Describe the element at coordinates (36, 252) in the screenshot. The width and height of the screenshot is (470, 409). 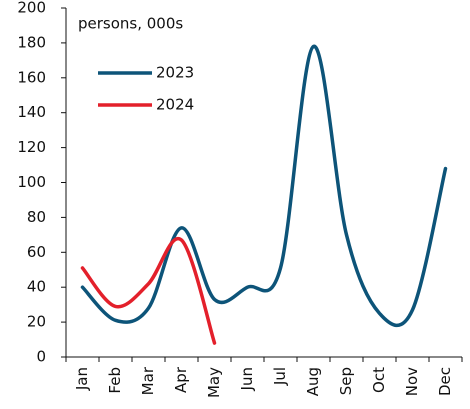
I see `y-tick-label: 60` at that location.